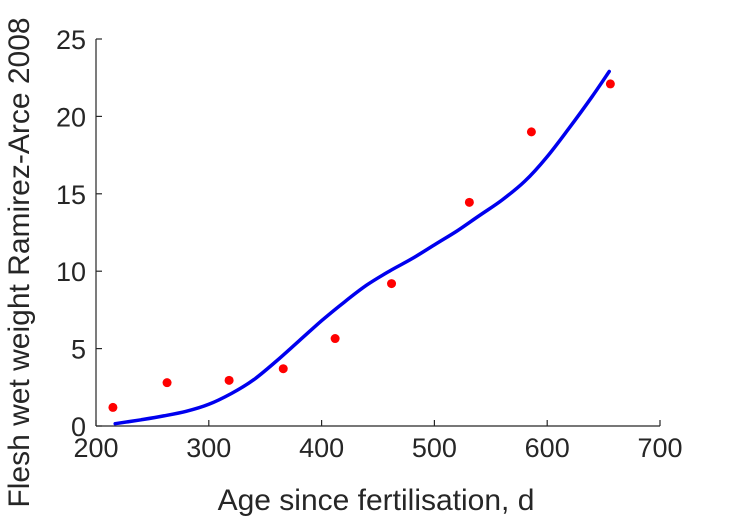  What do you see at coordinates (71, 117) in the screenshot?
I see `y-tick-label: 20` at bounding box center [71, 117].